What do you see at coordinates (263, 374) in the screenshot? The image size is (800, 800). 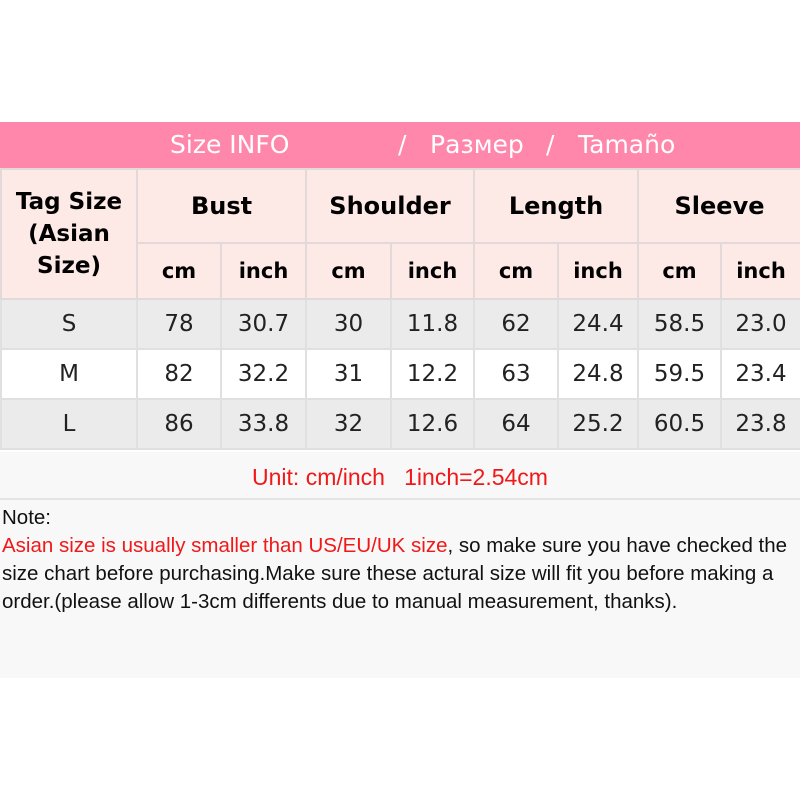 I see `value-cell: 32.2` at bounding box center [263, 374].